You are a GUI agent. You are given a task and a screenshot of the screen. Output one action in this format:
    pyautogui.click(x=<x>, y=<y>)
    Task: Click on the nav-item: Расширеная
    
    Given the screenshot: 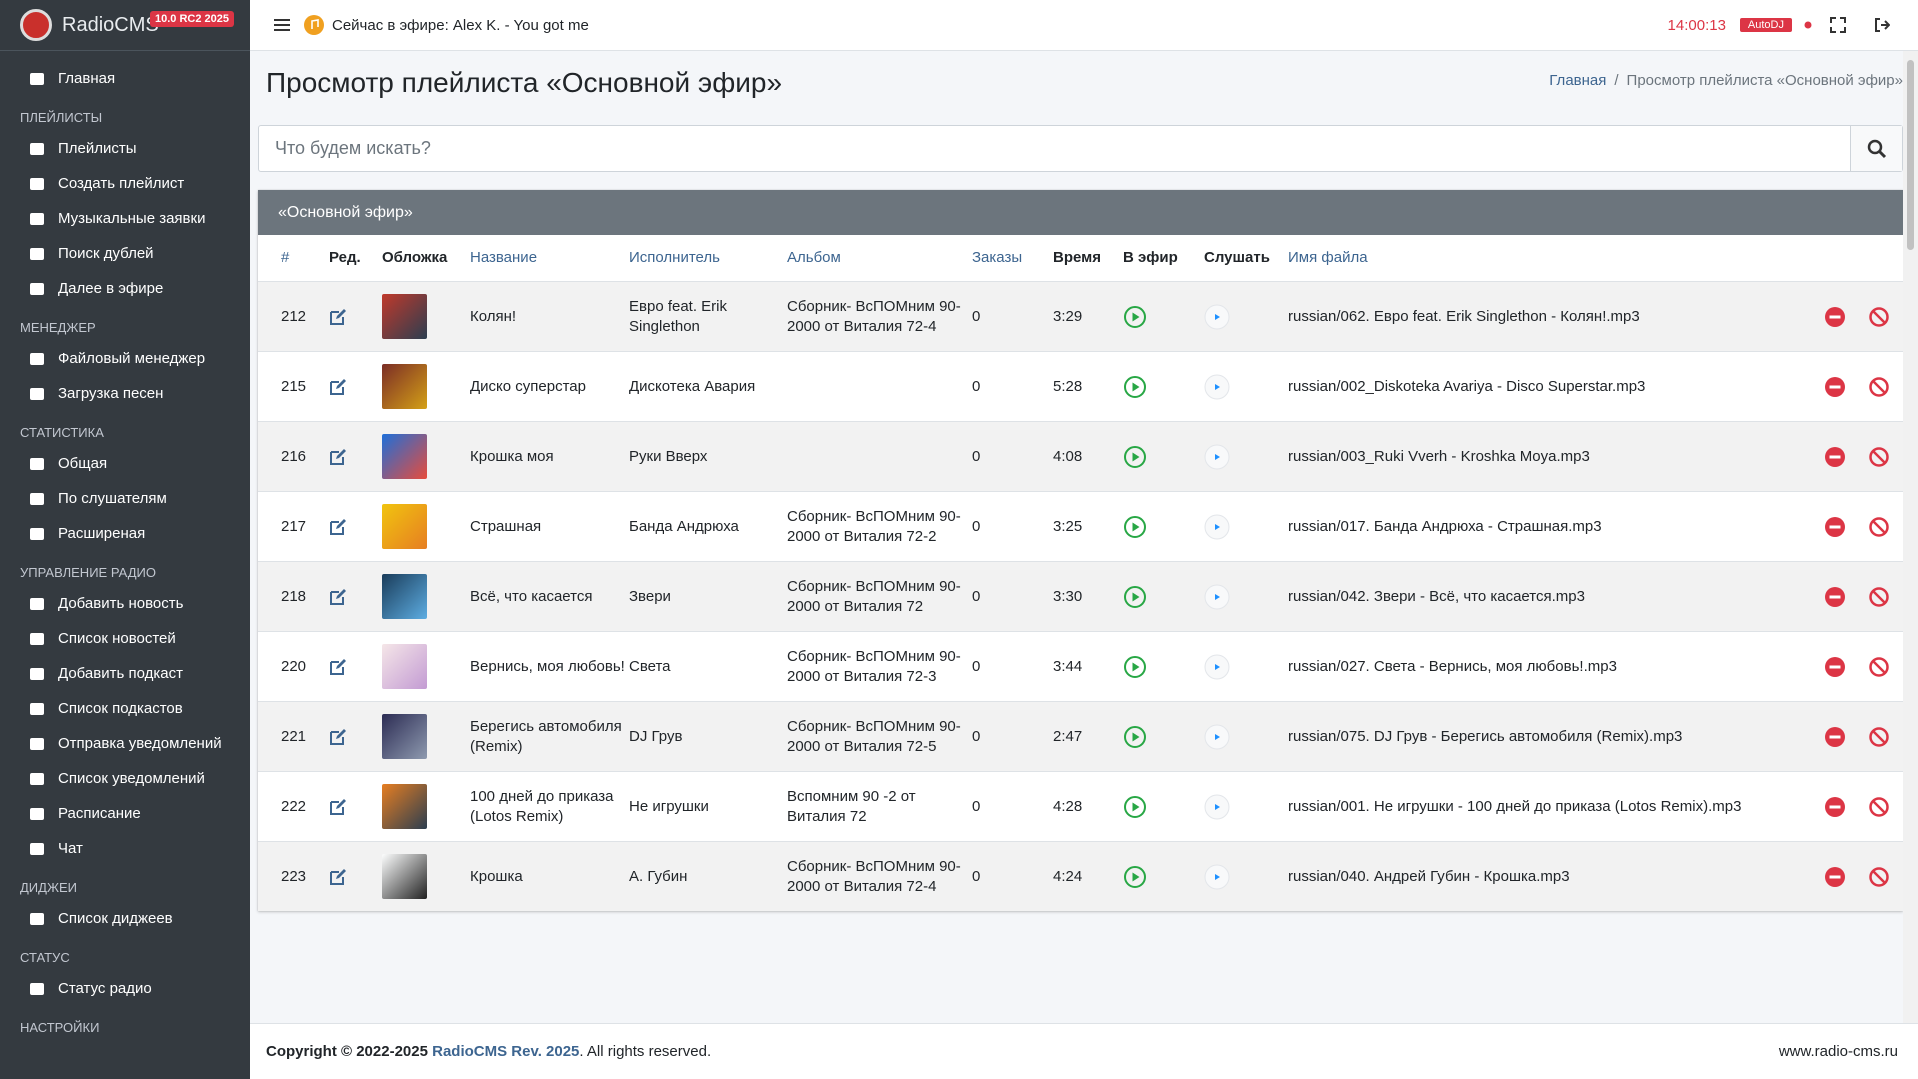 What is the action you would take?
    pyautogui.click(x=125, y=533)
    